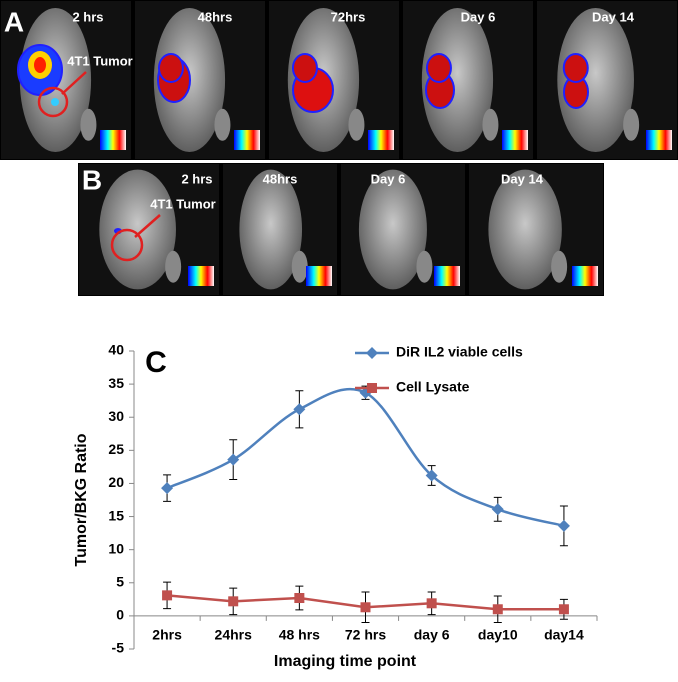 This screenshot has height=682, width=678. Describe the element at coordinates (498, 635) in the screenshot. I see `x-tick-label: day10` at that location.